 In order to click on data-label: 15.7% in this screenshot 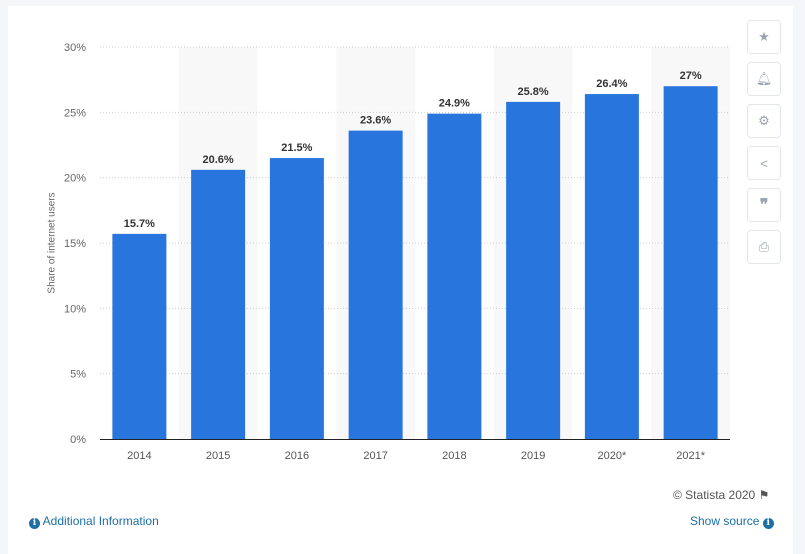, I will do `click(139, 224)`.